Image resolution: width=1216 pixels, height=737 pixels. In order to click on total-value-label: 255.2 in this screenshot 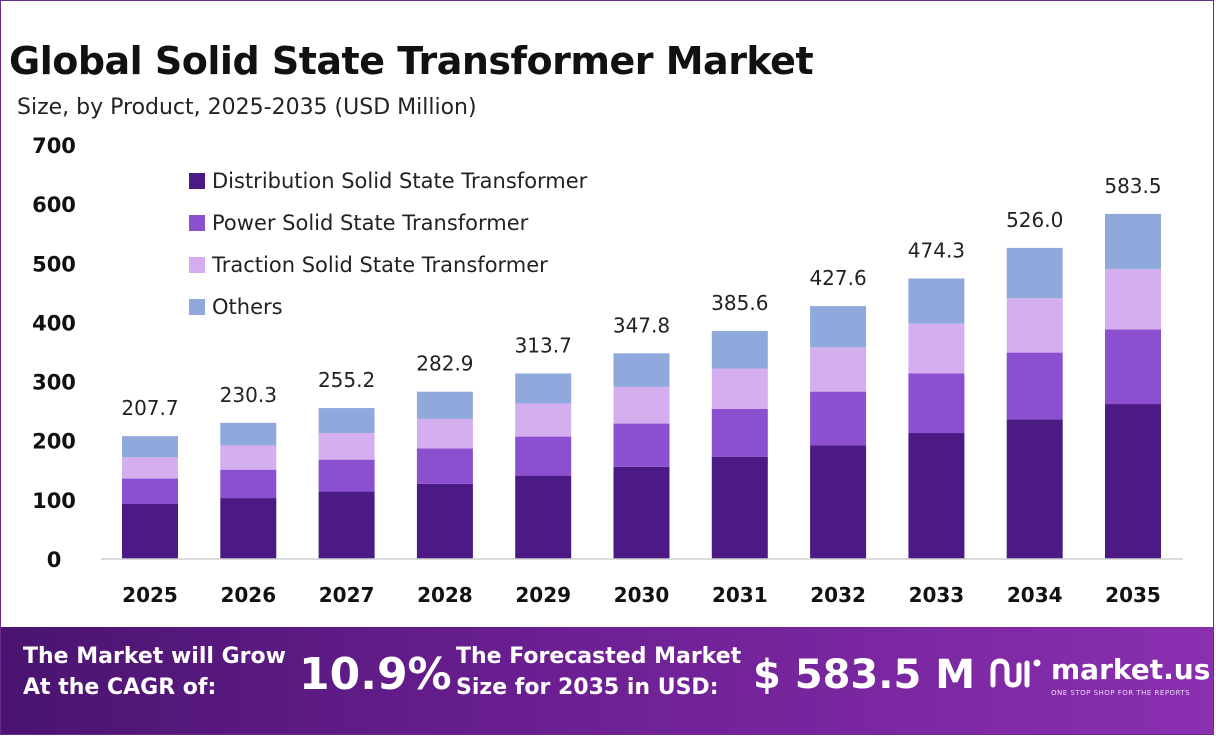, I will do `click(346, 380)`.